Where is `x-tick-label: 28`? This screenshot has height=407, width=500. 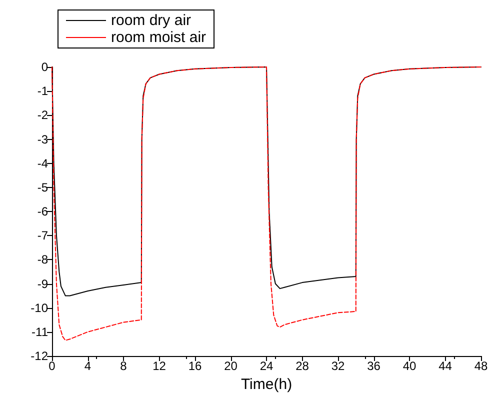
x-tick-label: 28 is located at coordinates (303, 366).